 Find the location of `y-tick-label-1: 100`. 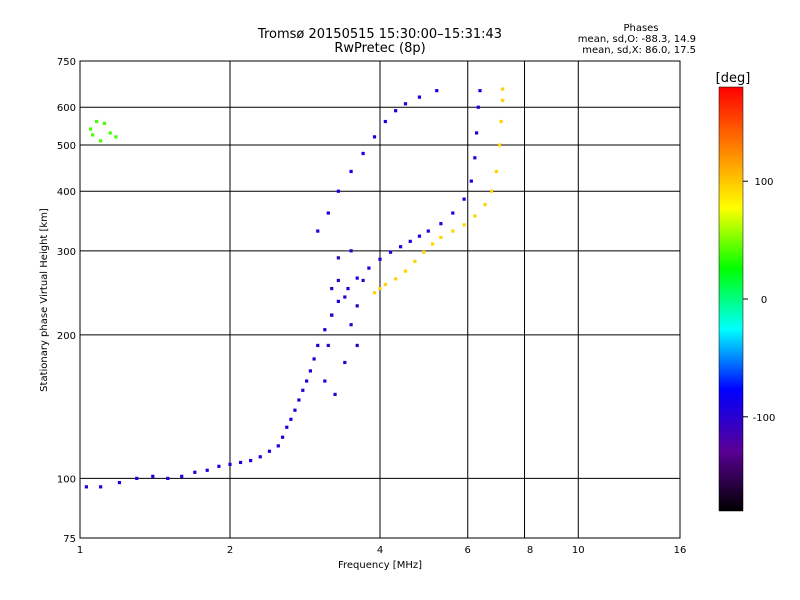

y-tick-label-1: 100 is located at coordinates (66, 479).